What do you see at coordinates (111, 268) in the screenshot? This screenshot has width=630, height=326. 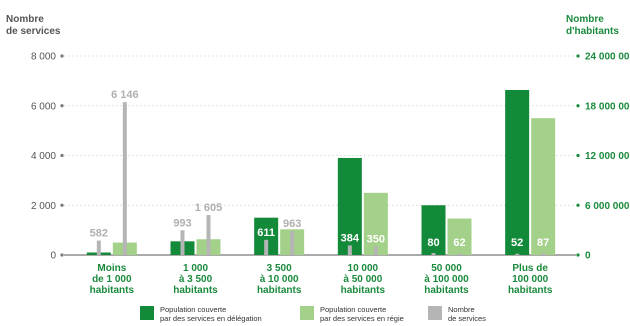 I see `category-label: Moins` at bounding box center [111, 268].